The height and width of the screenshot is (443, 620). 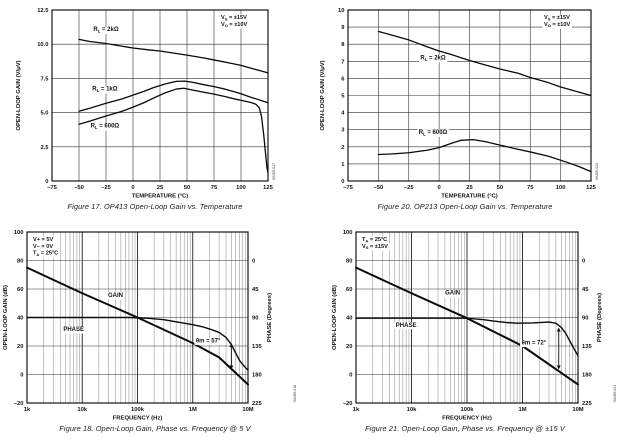 What do you see at coordinates (342, 62) in the screenshot?
I see `y-tick-label: 7` at bounding box center [342, 62].